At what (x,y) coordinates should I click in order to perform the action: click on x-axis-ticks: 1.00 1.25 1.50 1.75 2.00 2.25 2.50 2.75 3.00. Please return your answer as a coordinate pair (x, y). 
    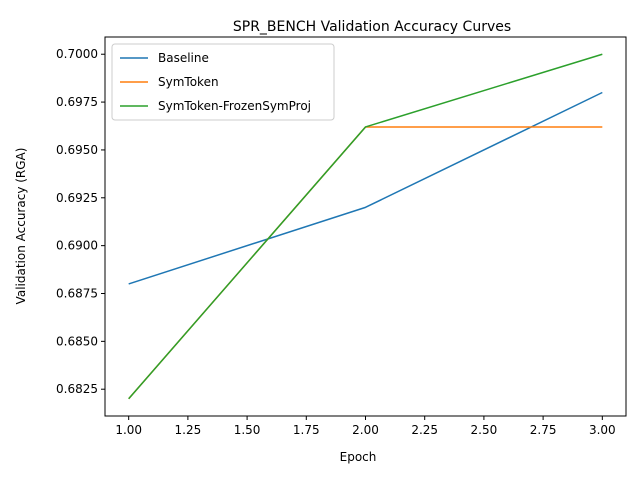
    Looking at the image, I should click on (365, 426).